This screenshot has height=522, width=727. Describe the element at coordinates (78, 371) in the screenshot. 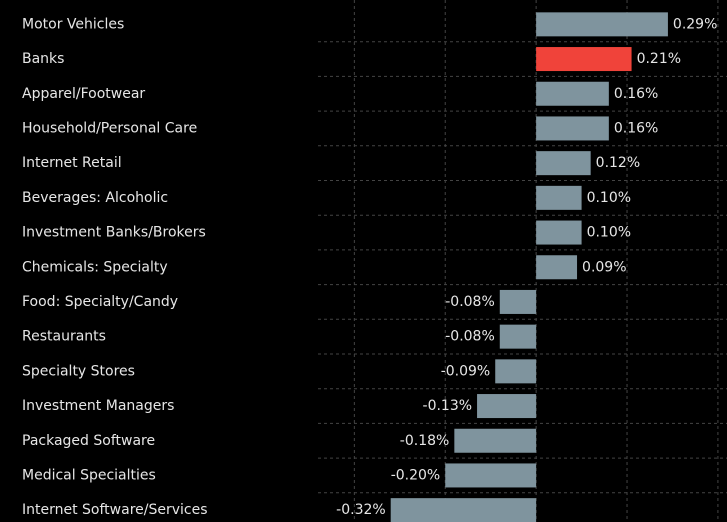

I see `category-label: Specialty Stores` at that location.